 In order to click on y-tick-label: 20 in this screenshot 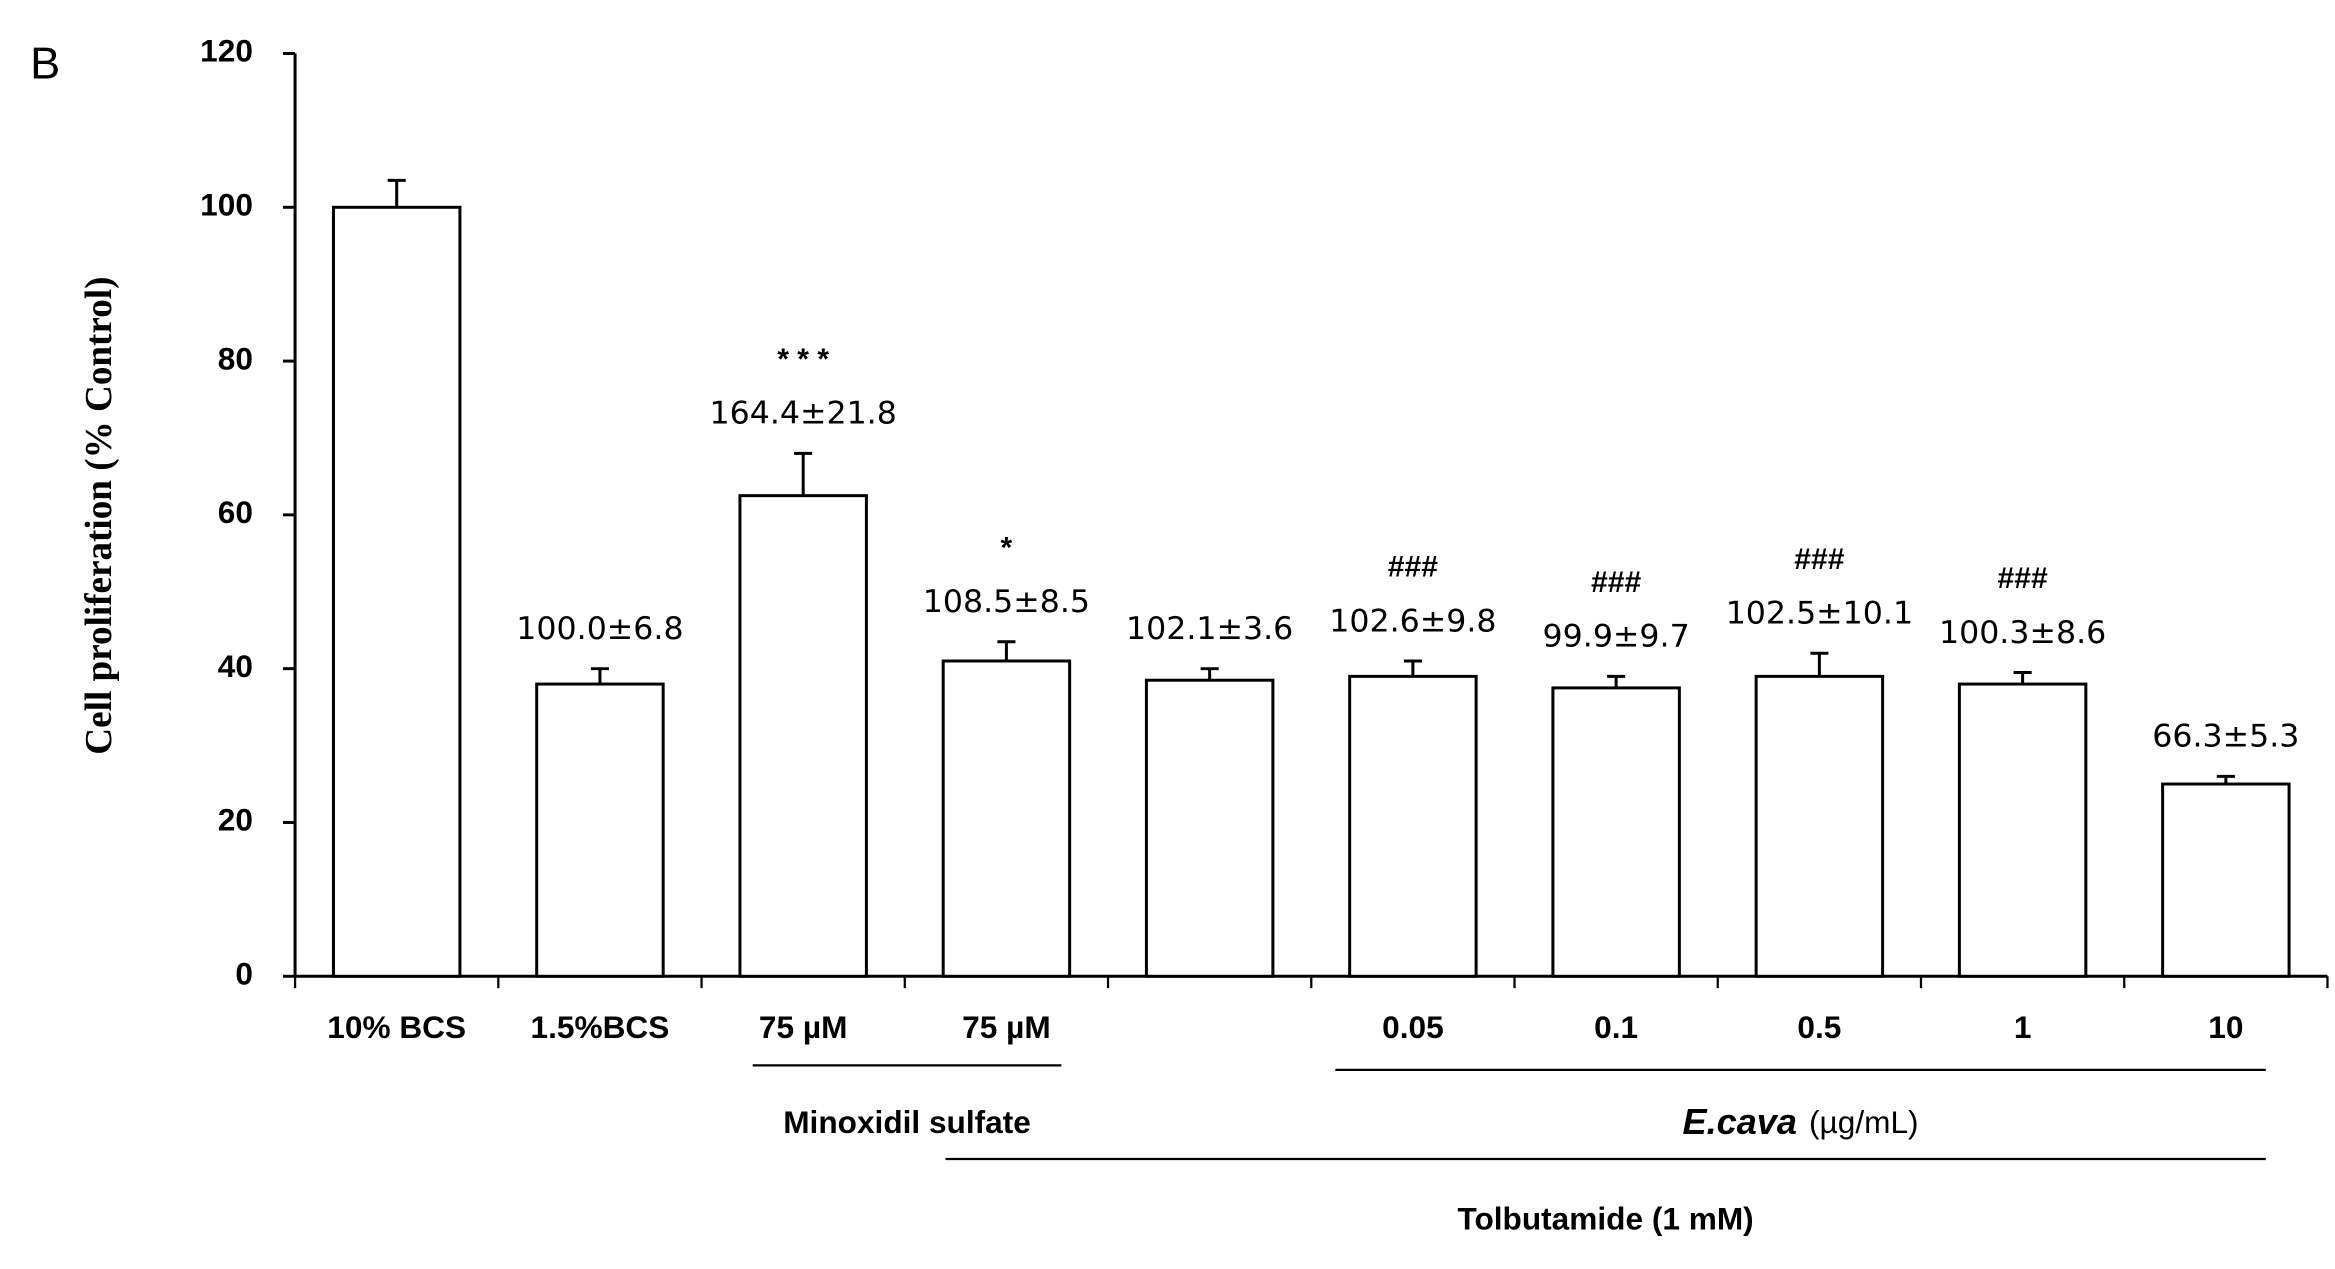, I will do `click(235, 820)`.